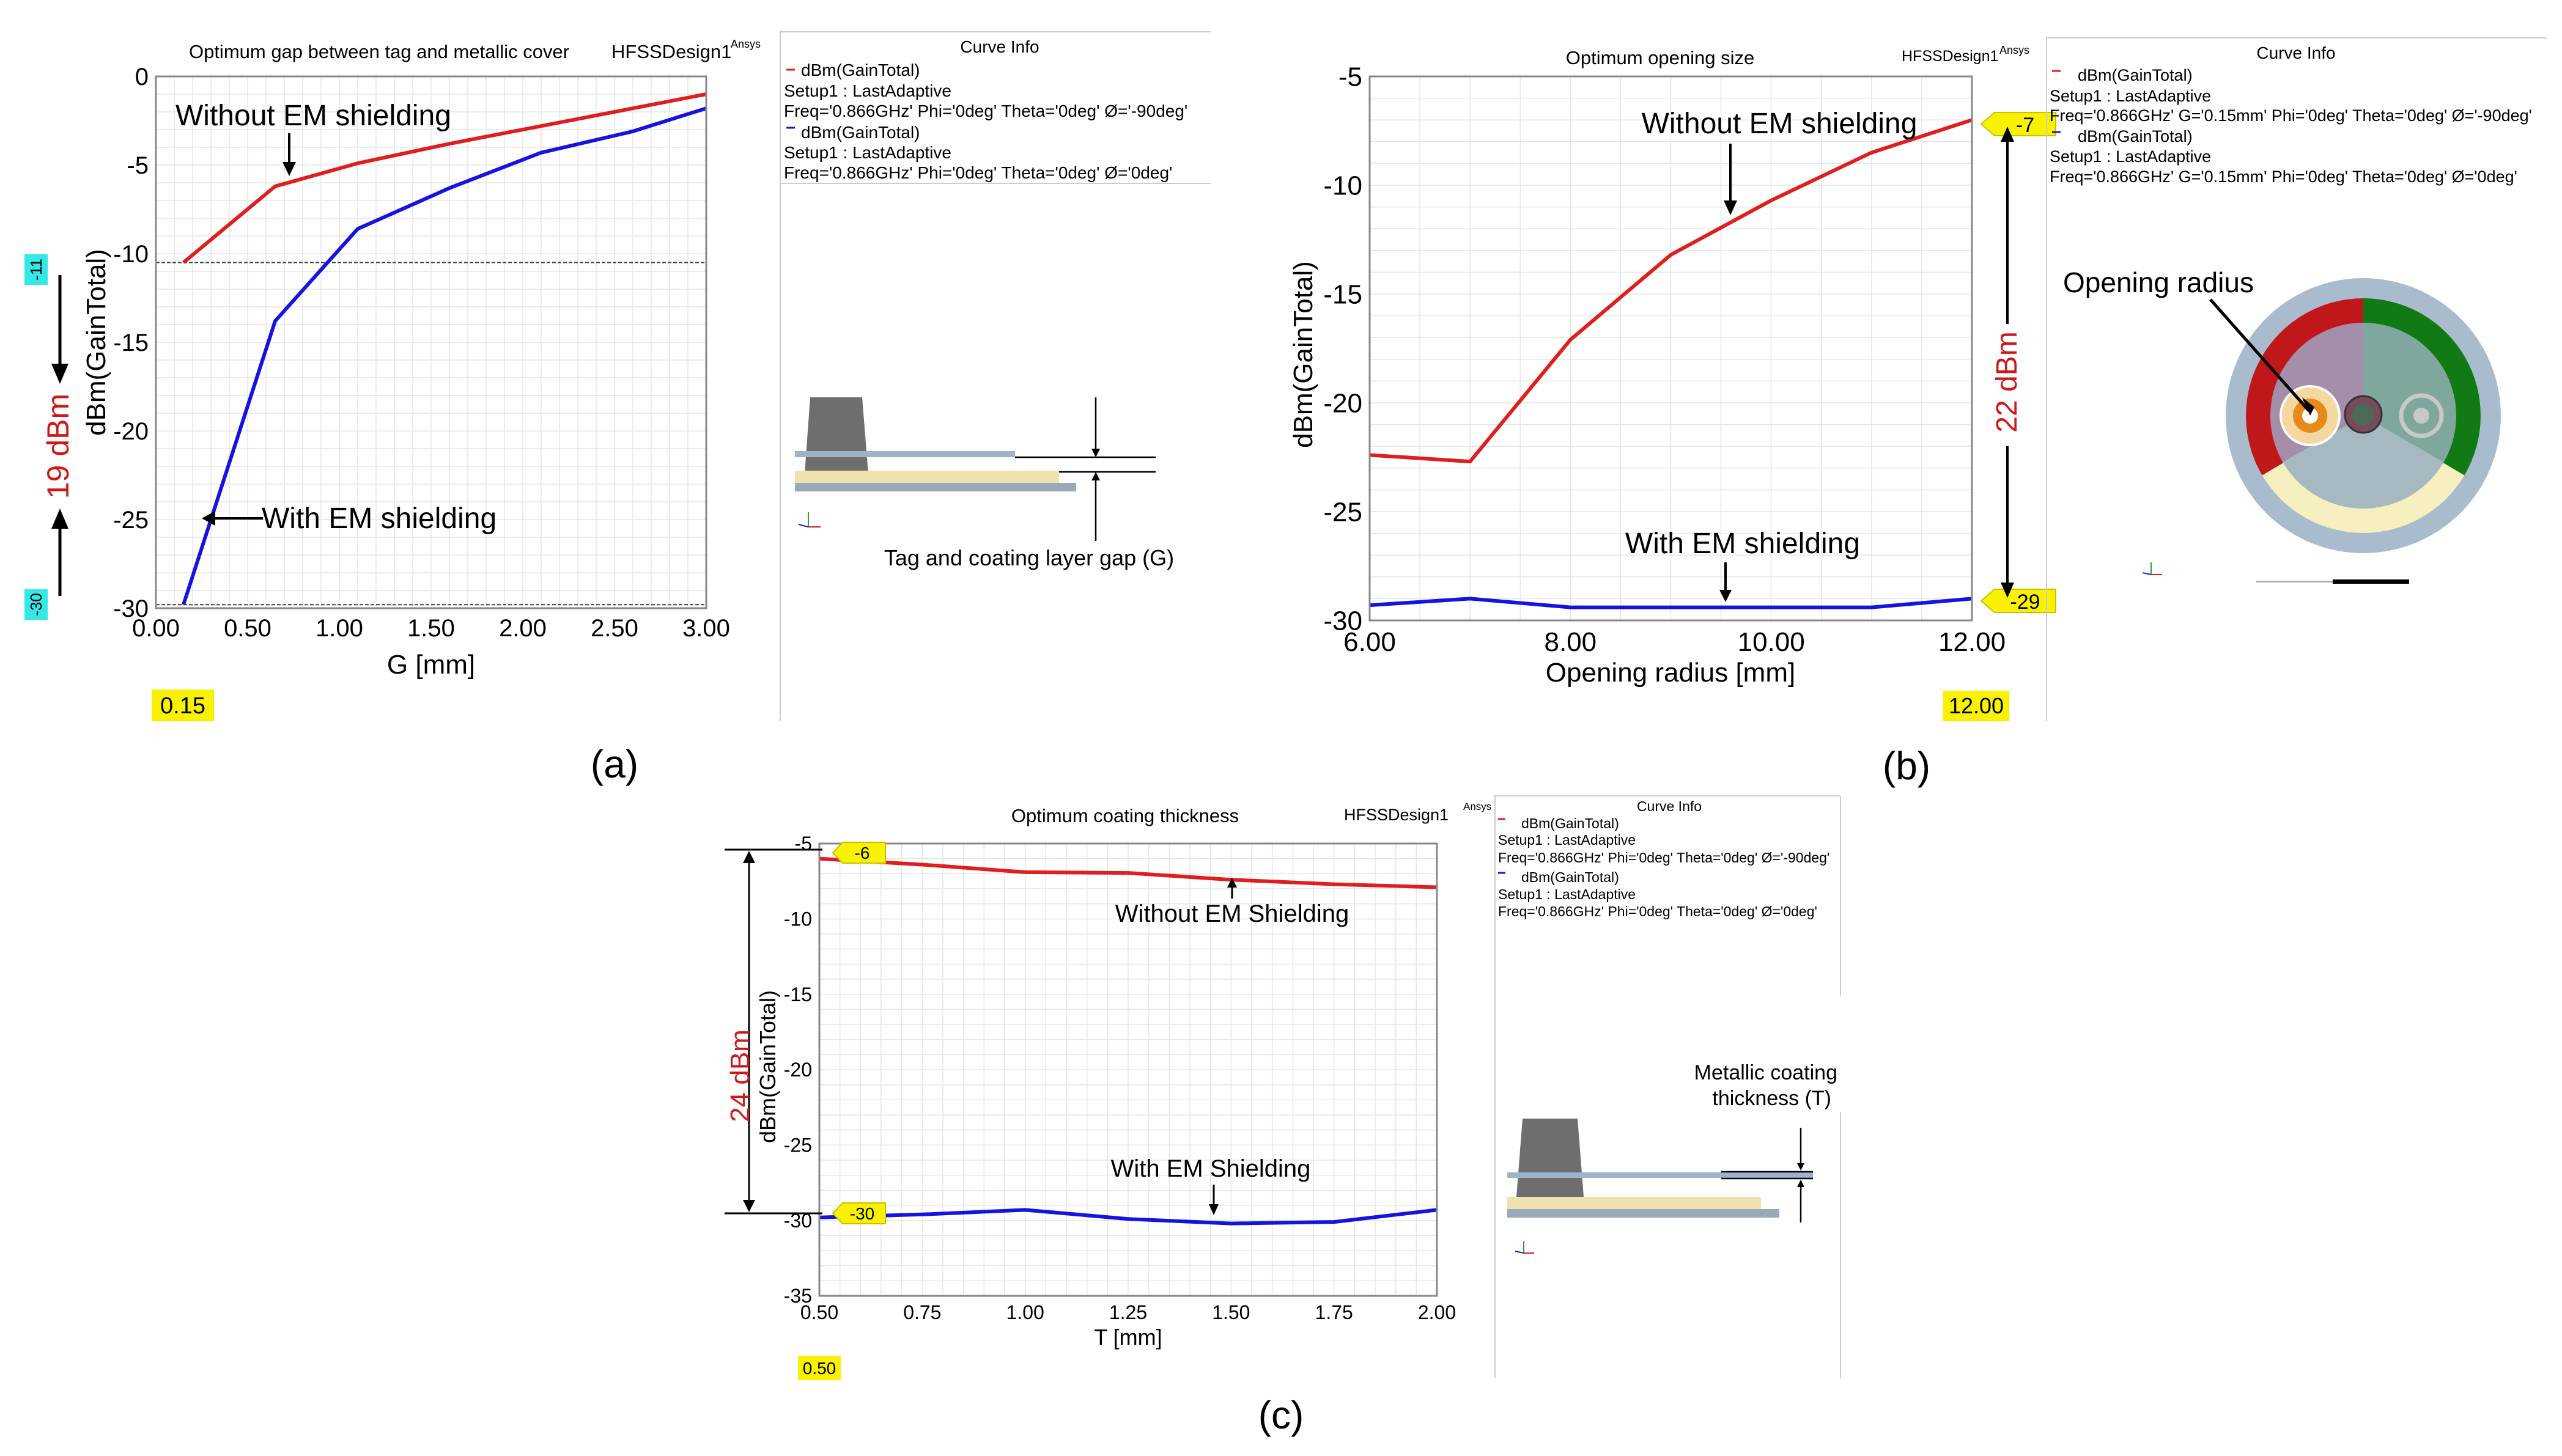 The width and height of the screenshot is (2562, 1456). What do you see at coordinates (798, 1296) in the screenshot?
I see `y-tick-label: -35` at bounding box center [798, 1296].